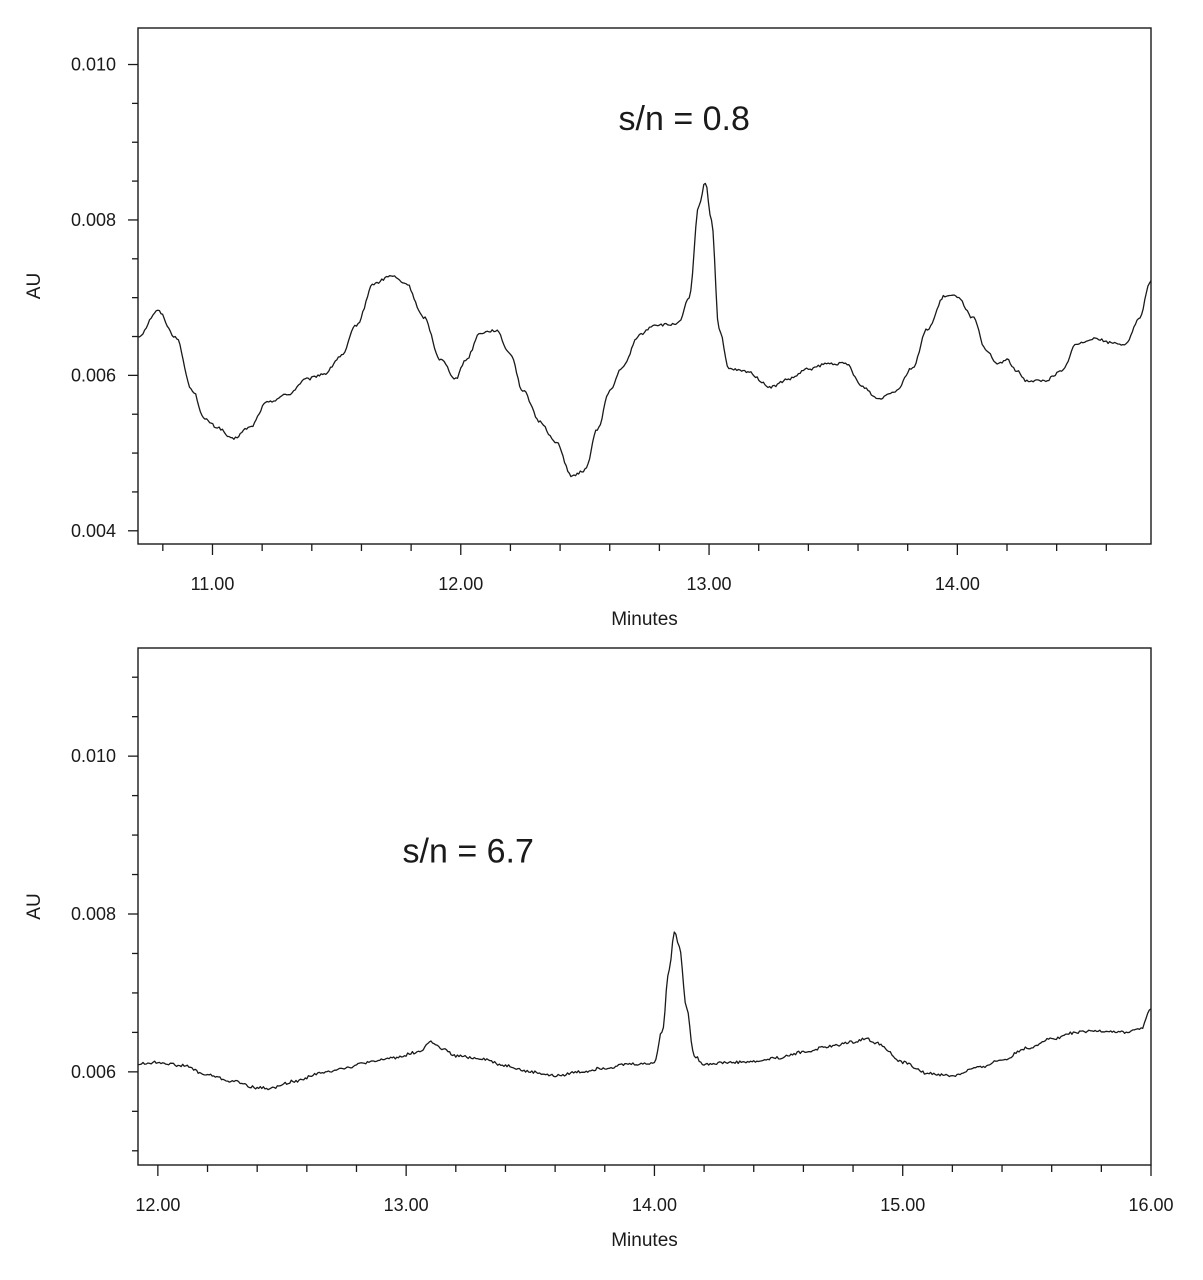 This screenshot has width=1203, height=1280. What do you see at coordinates (468, 852) in the screenshot?
I see `signal-to-noise-annotation: s/n = 6.7` at bounding box center [468, 852].